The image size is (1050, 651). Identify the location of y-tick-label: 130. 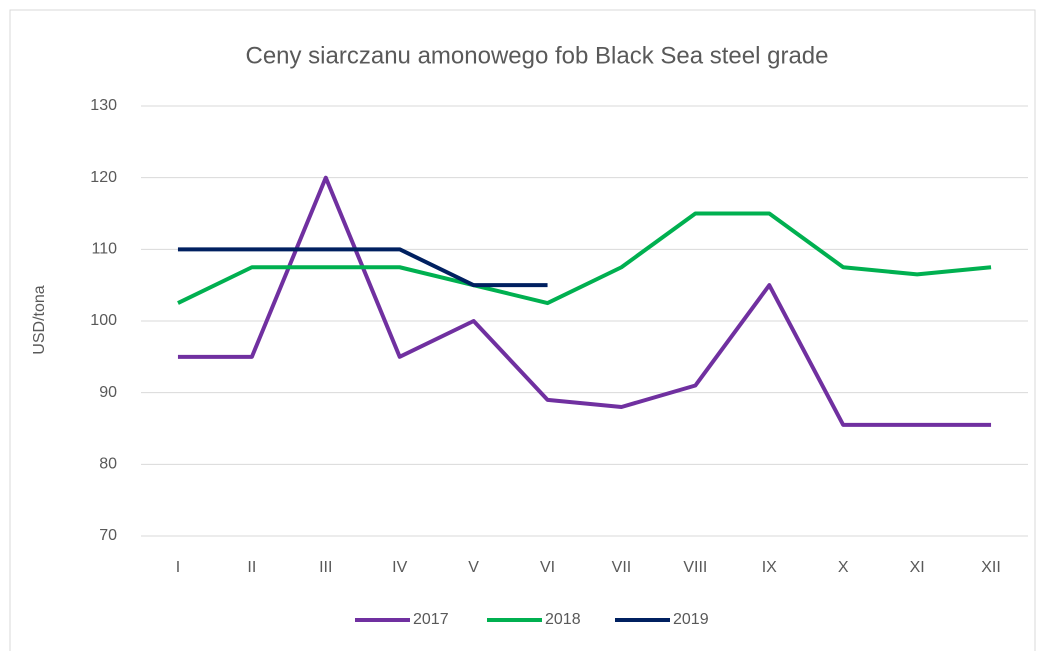
(103, 105).